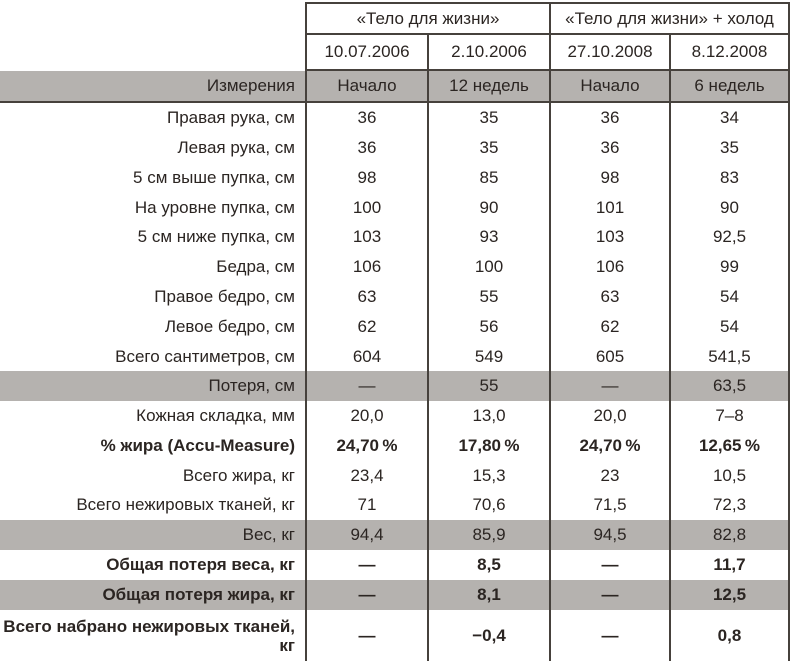 This screenshot has height=661, width=790. I want to click on row-label: Кожная складка, мм, so click(215, 416).